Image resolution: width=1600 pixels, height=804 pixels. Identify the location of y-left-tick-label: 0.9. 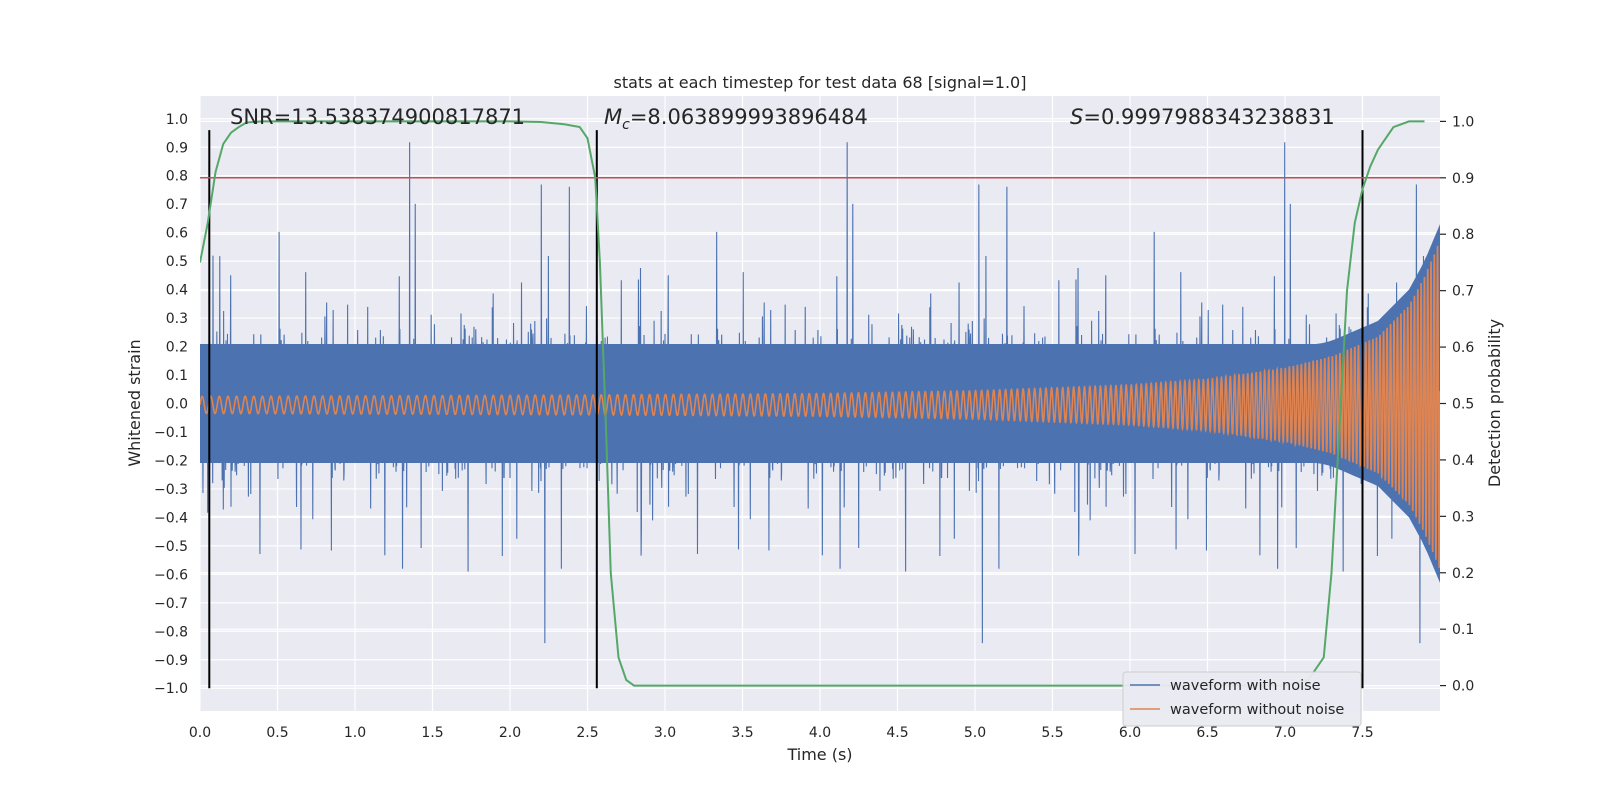
(177, 148).